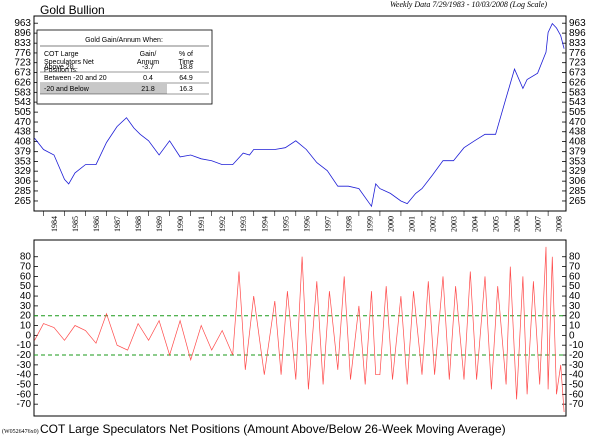 The height and width of the screenshot is (437, 600). Describe the element at coordinates (572, 335) in the screenshot. I see `bottom-y-tick-label-right: 0` at that location.